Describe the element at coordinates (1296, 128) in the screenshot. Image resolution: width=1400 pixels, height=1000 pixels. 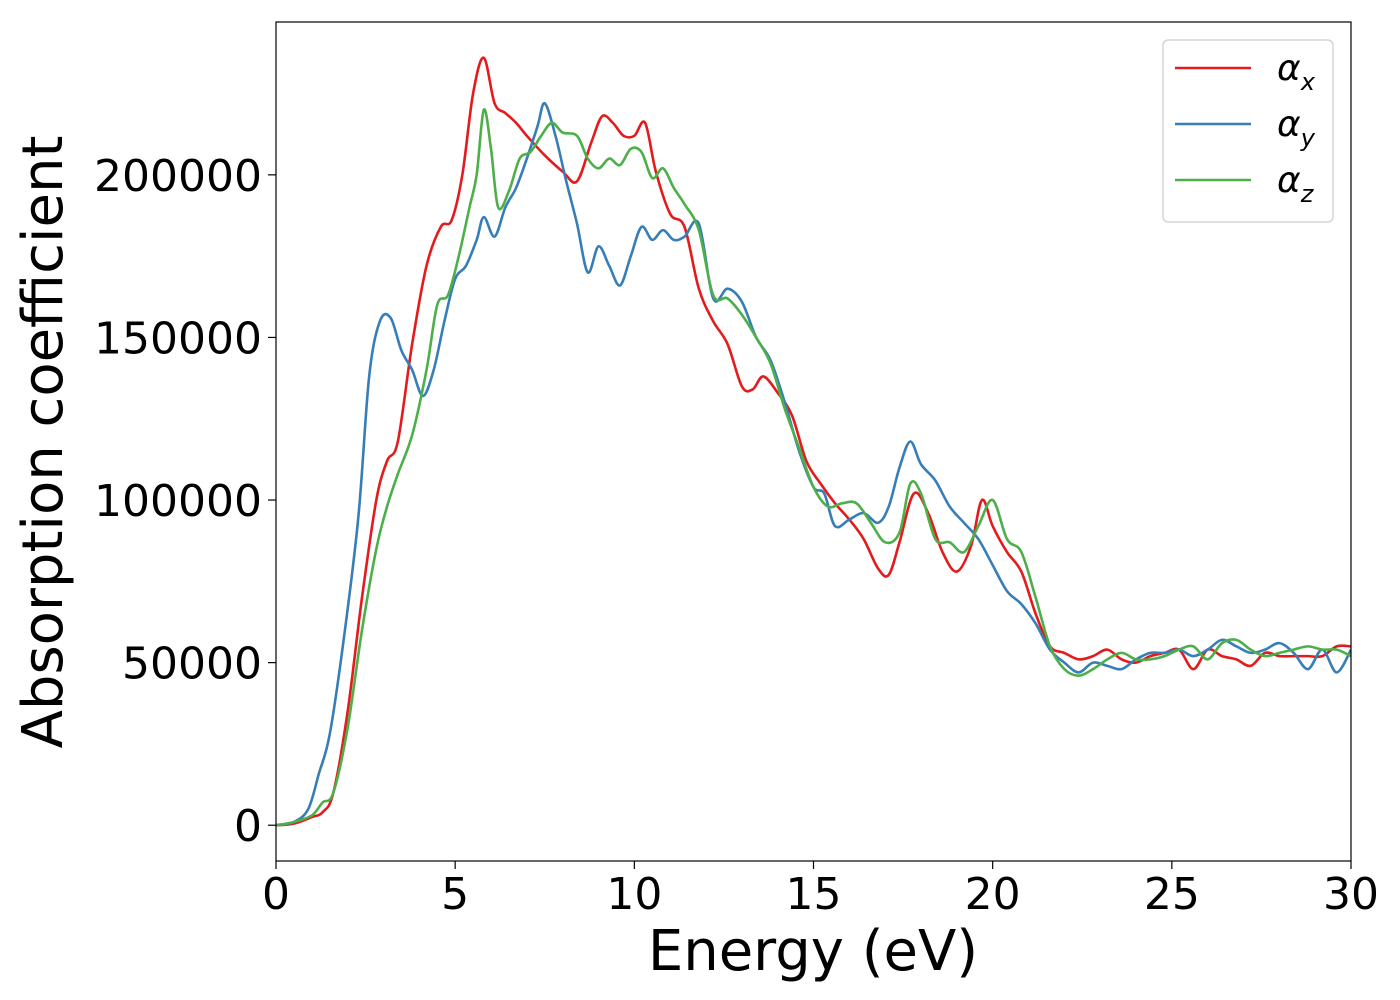
I see `legend-label-y: αy` at that location.